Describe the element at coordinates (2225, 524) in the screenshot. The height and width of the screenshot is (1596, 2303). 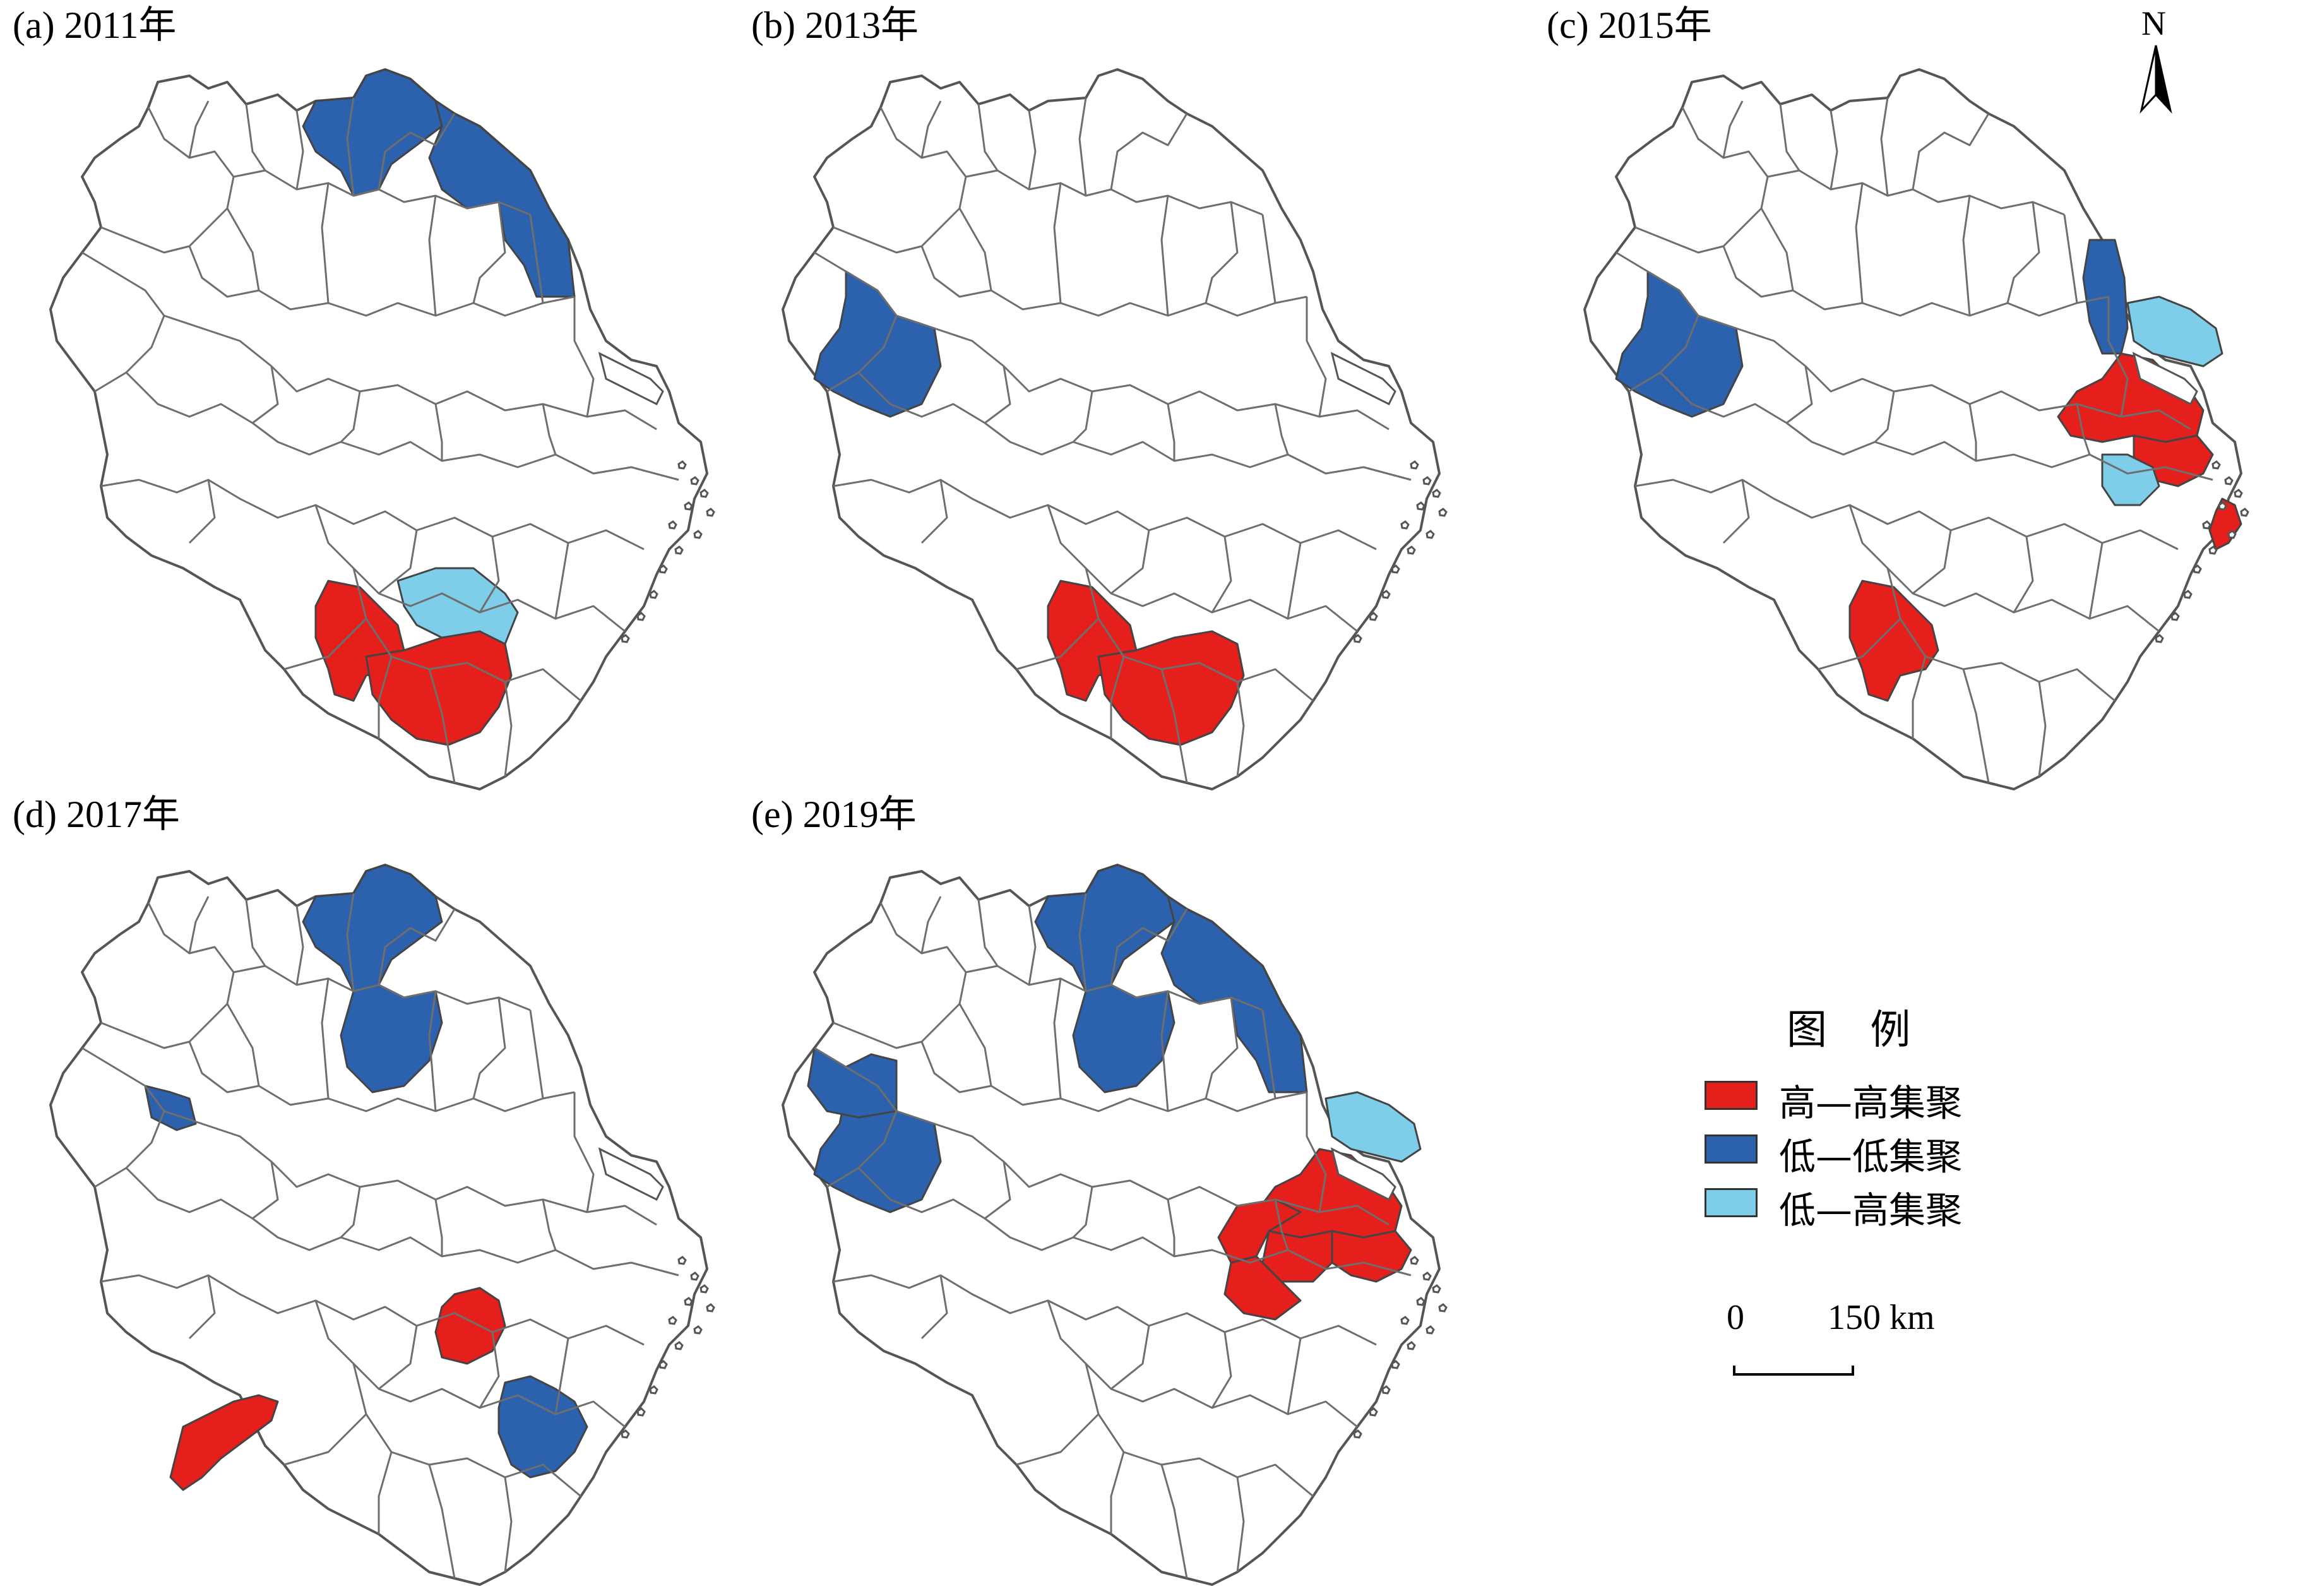
I see `high-high-cluster-e1` at that location.